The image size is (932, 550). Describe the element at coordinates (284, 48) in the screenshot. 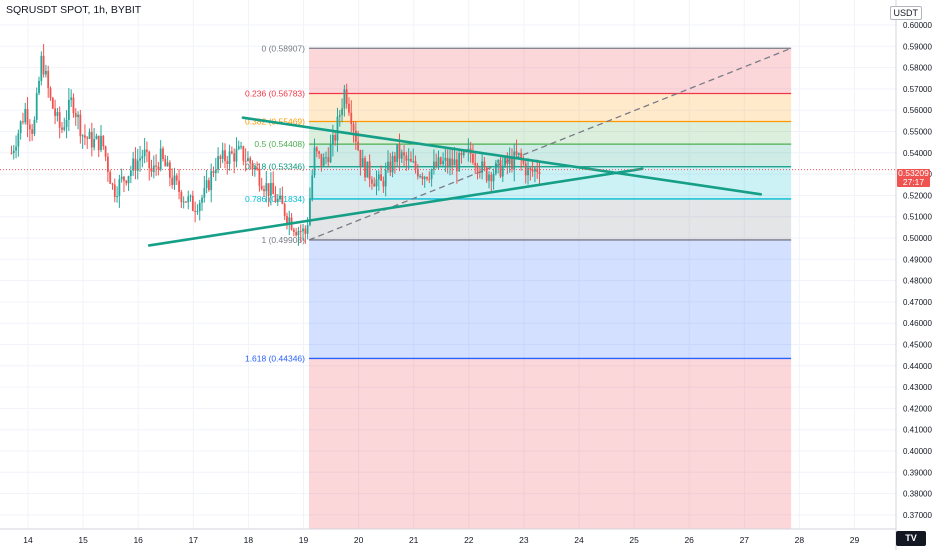

I see `fib-level-label: 0 (0.58907)` at that location.